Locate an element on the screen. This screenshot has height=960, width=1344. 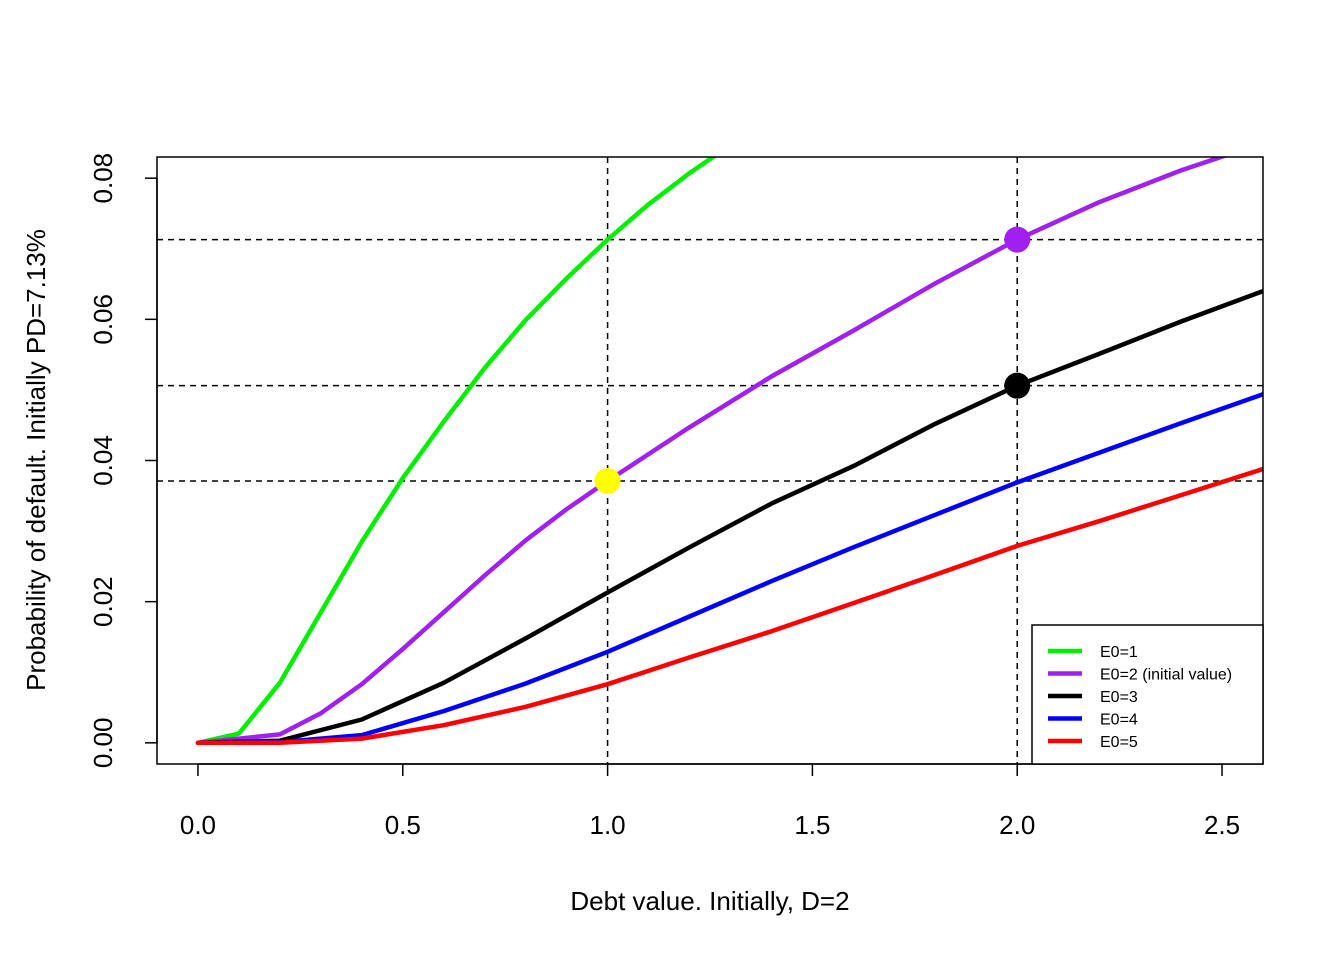
y-tick-label: 0.04 is located at coordinates (103, 460).